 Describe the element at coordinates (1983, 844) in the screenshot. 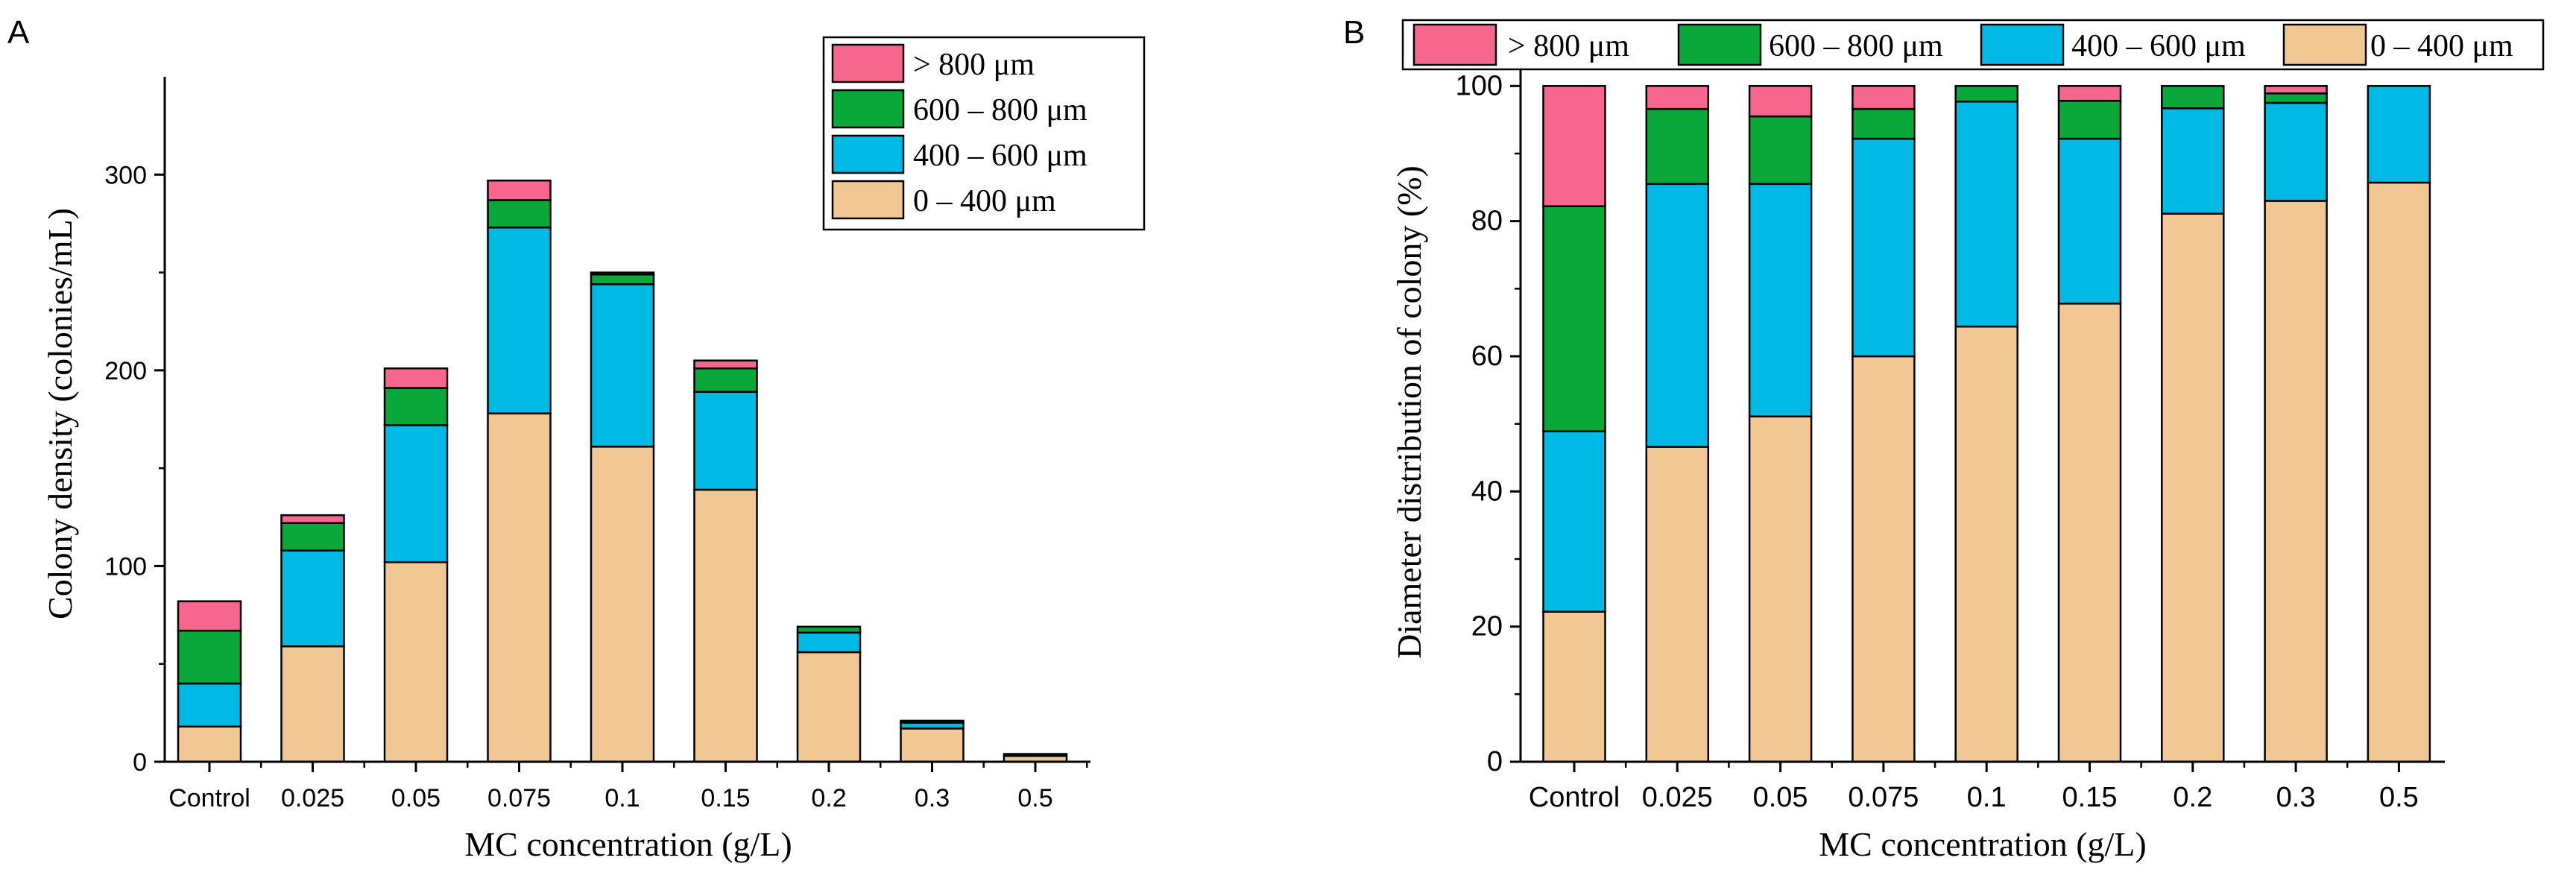

I see `panel-b-x-axis-title: MC concentration (g/L)` at that location.